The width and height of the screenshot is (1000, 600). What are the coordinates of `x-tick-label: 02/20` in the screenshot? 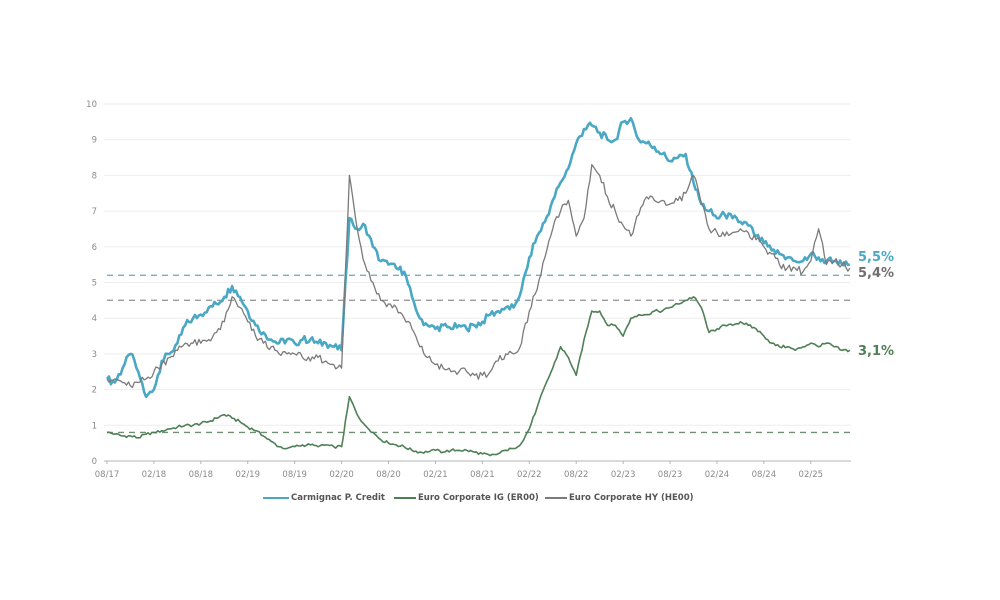 It's located at (341, 475).